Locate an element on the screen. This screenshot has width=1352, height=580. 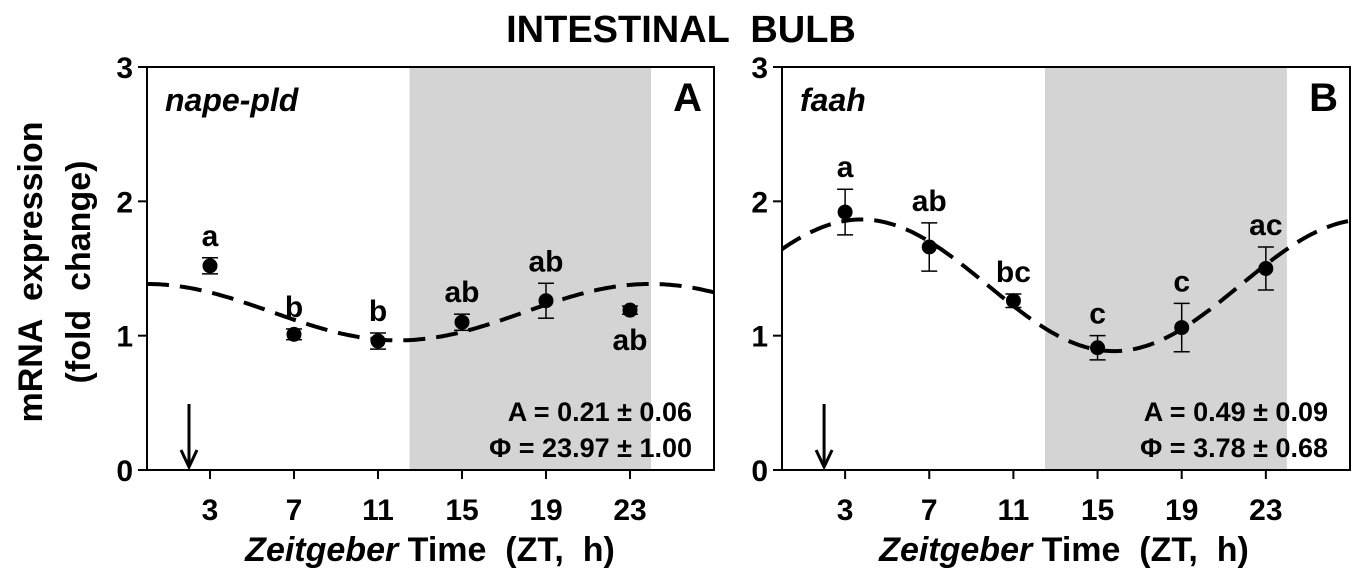
amplitude-stat: A = 0.49 ± 0.09 is located at coordinates (1236, 412).